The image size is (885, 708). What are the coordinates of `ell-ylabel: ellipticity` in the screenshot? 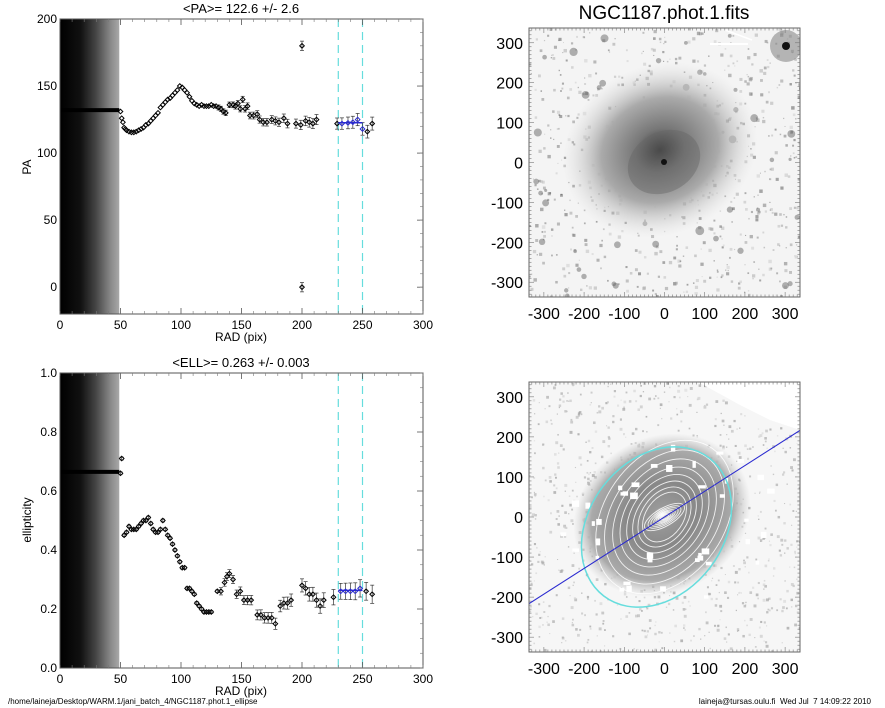 It's located at (27, 519).